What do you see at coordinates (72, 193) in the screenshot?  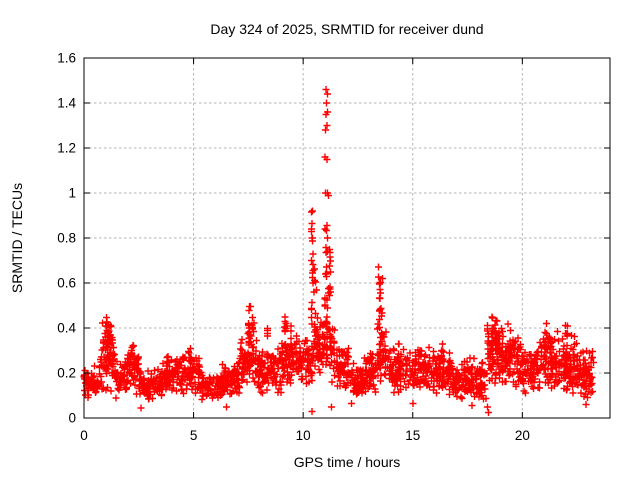 I see `y-tick-label: 1` at bounding box center [72, 193].